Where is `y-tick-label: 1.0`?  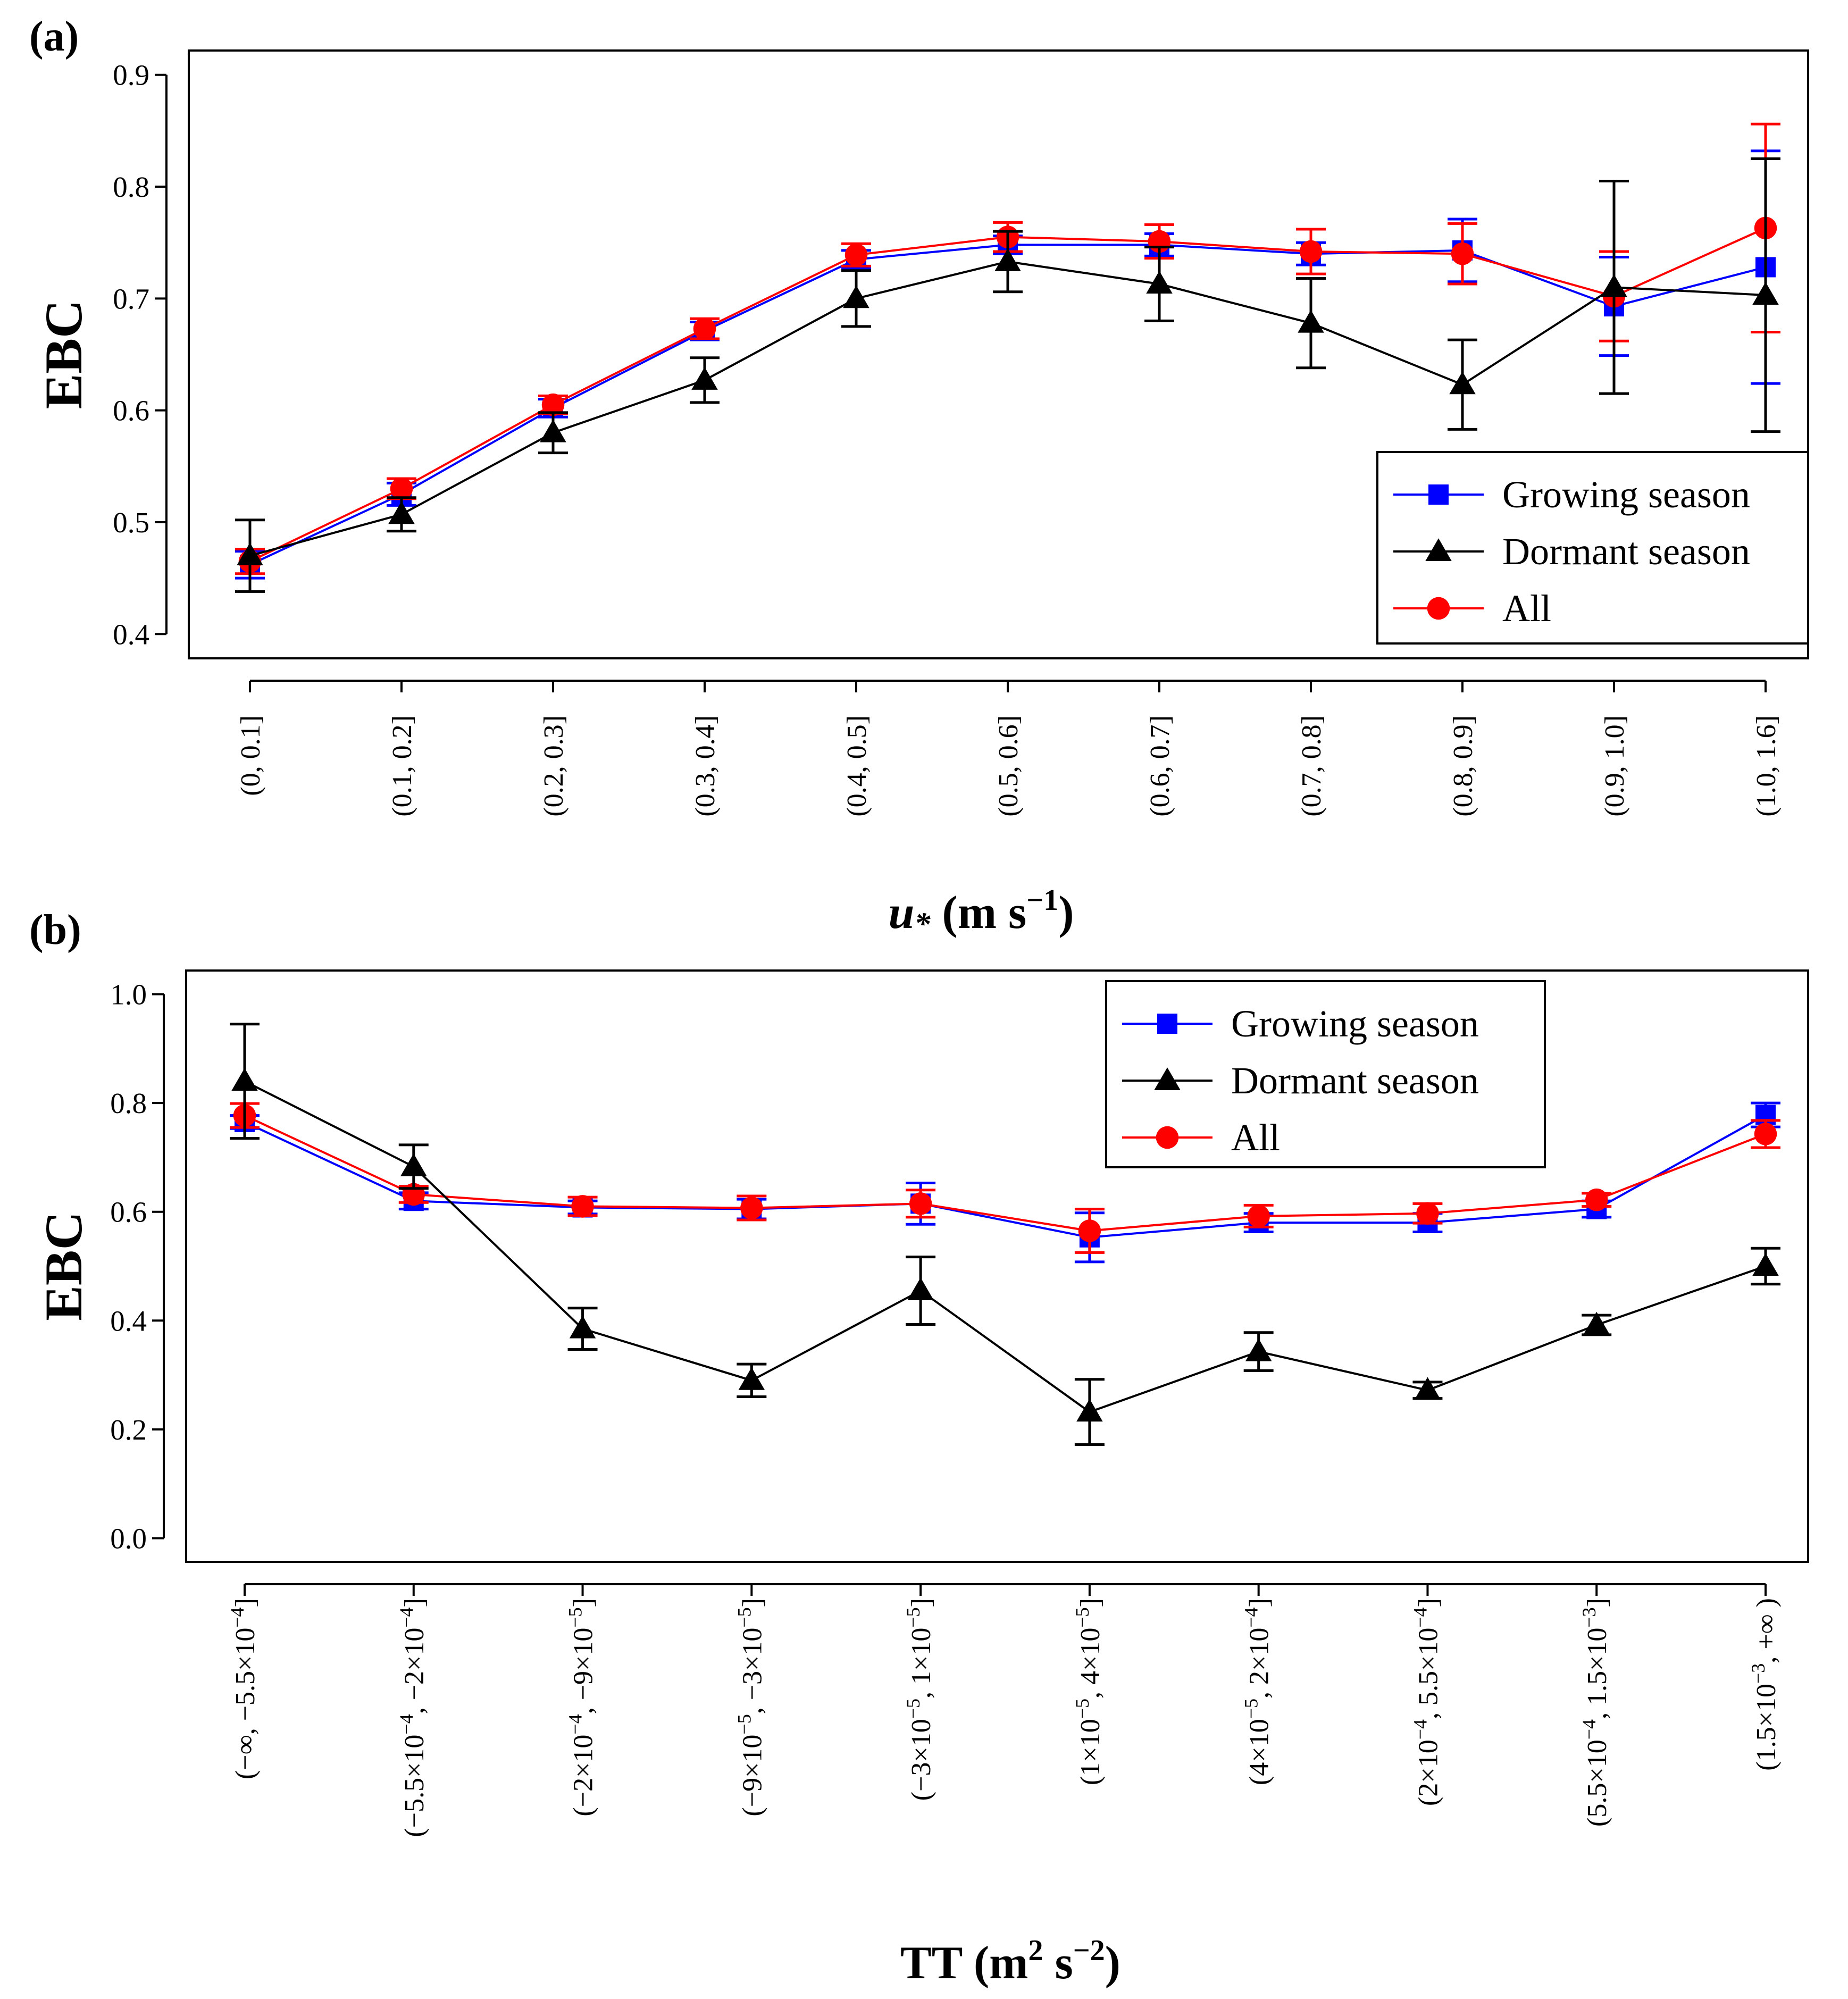
y-tick-label: 1.0 is located at coordinates (128, 994).